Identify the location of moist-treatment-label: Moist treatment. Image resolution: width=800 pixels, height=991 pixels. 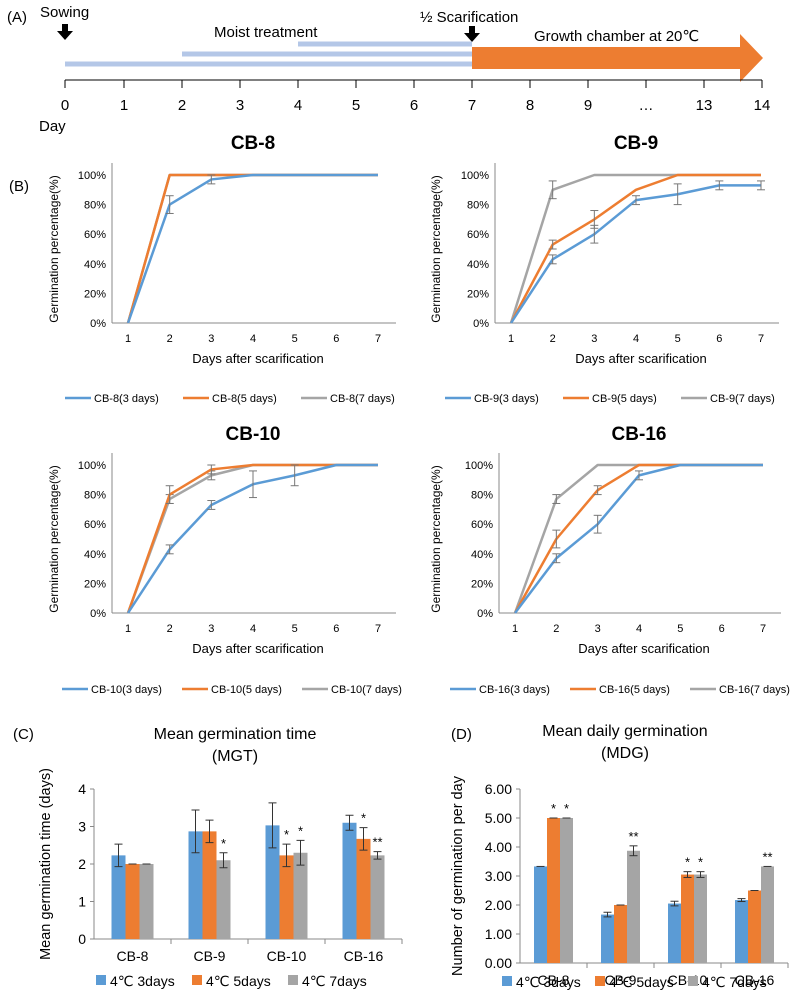
(266, 32).